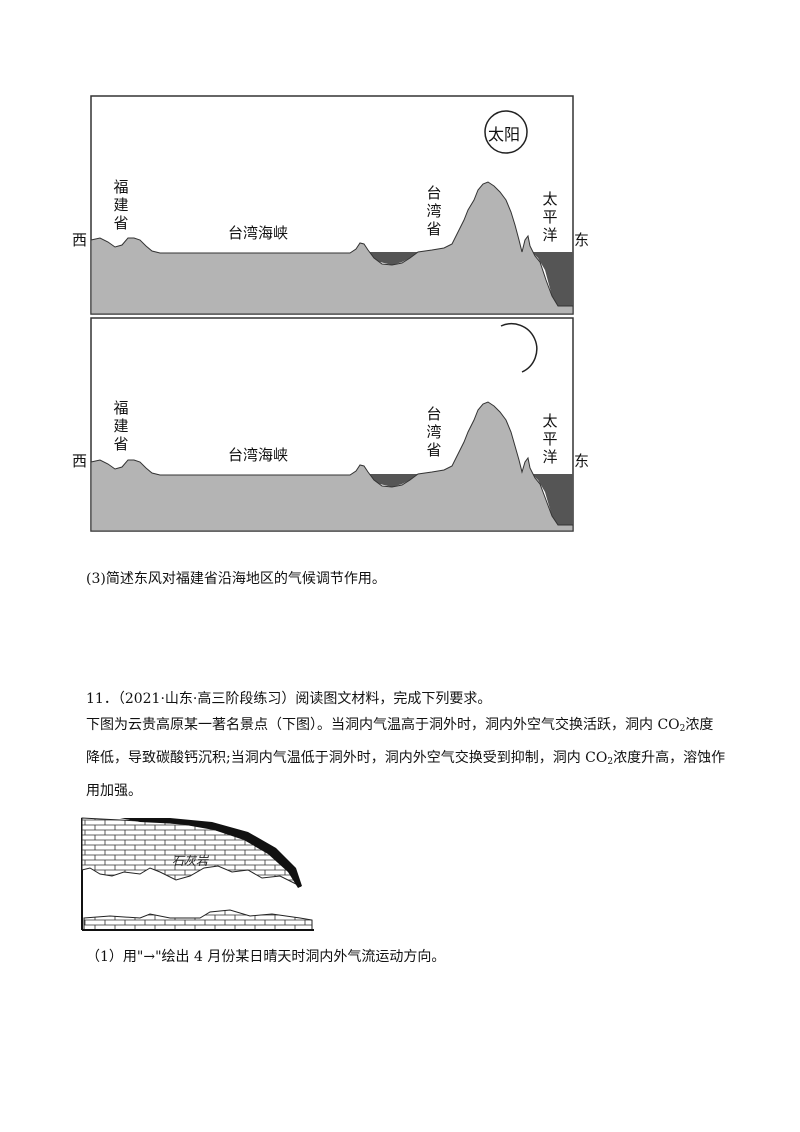 The height and width of the screenshot is (1132, 800). What do you see at coordinates (332, 466) in the screenshot?
I see `bottom-land` at bounding box center [332, 466].